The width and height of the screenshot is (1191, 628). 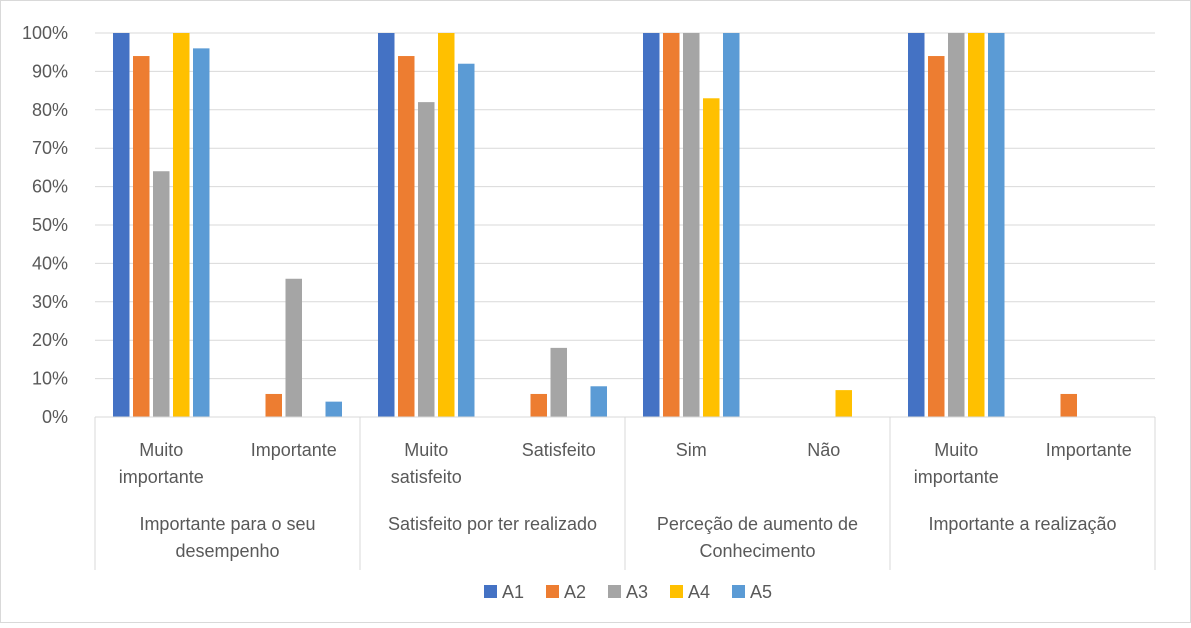 I want to click on legend-label: A5, so click(x=761, y=592).